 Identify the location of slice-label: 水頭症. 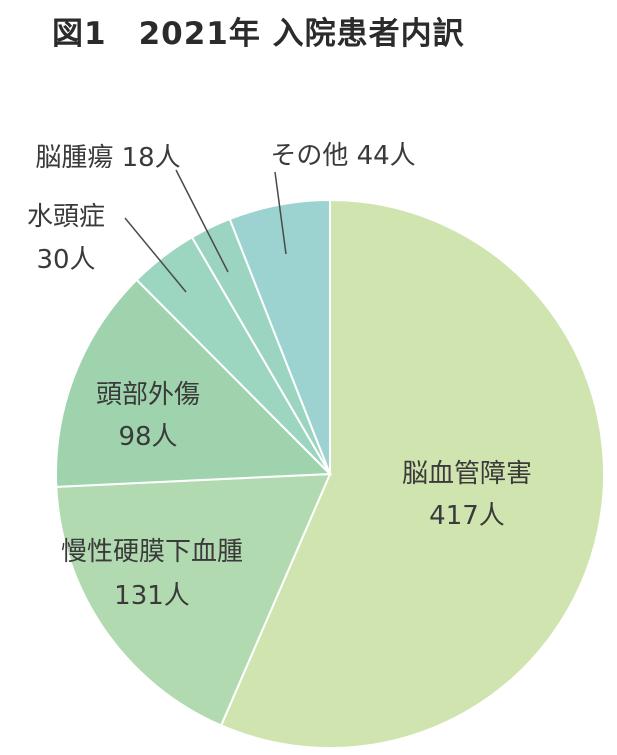
(66, 217).